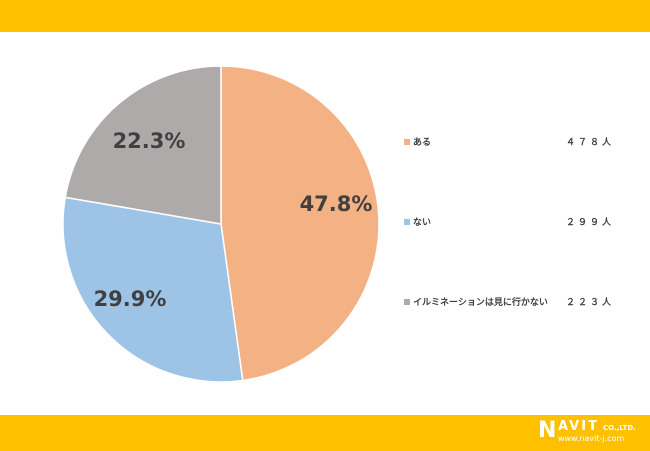 This screenshot has width=650, height=451. I want to click on data-label: 29.9%, so click(130, 299).